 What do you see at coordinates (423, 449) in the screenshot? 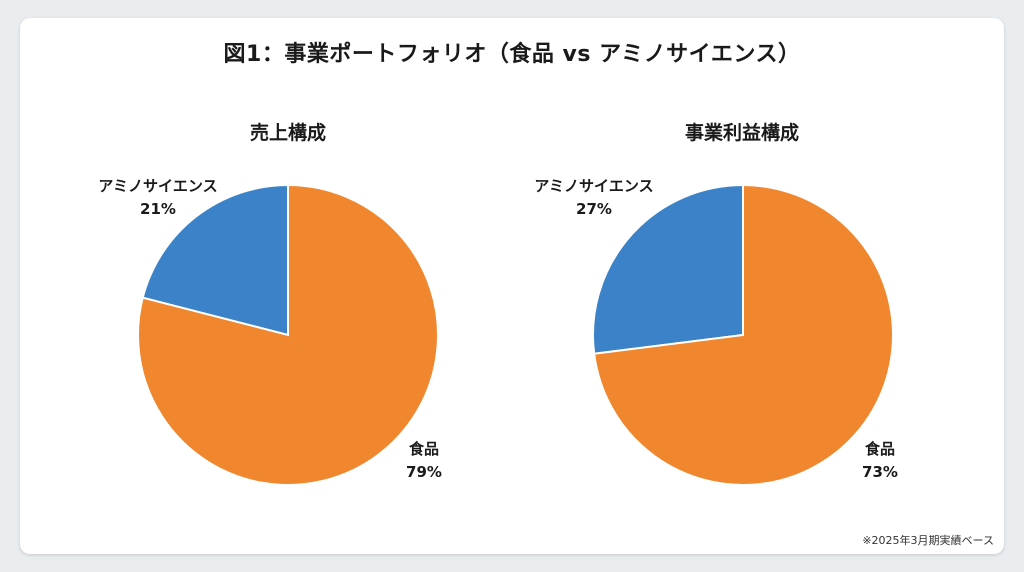
I see `slice-name-food-sales: 食品` at bounding box center [423, 449].